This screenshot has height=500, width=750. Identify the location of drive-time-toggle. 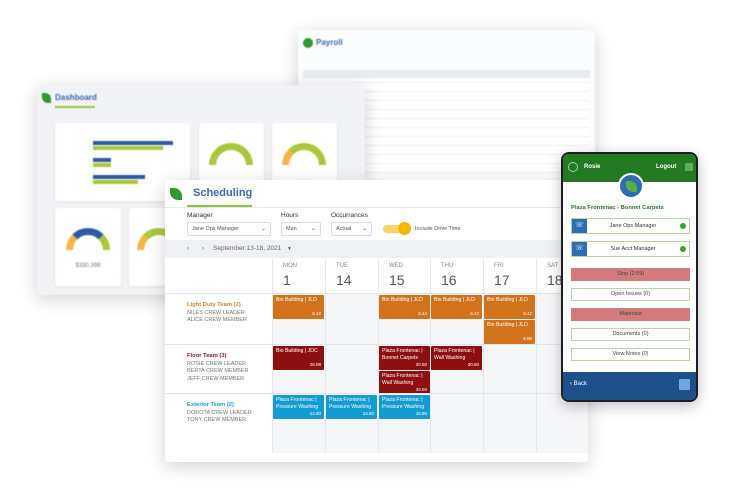
(397, 228).